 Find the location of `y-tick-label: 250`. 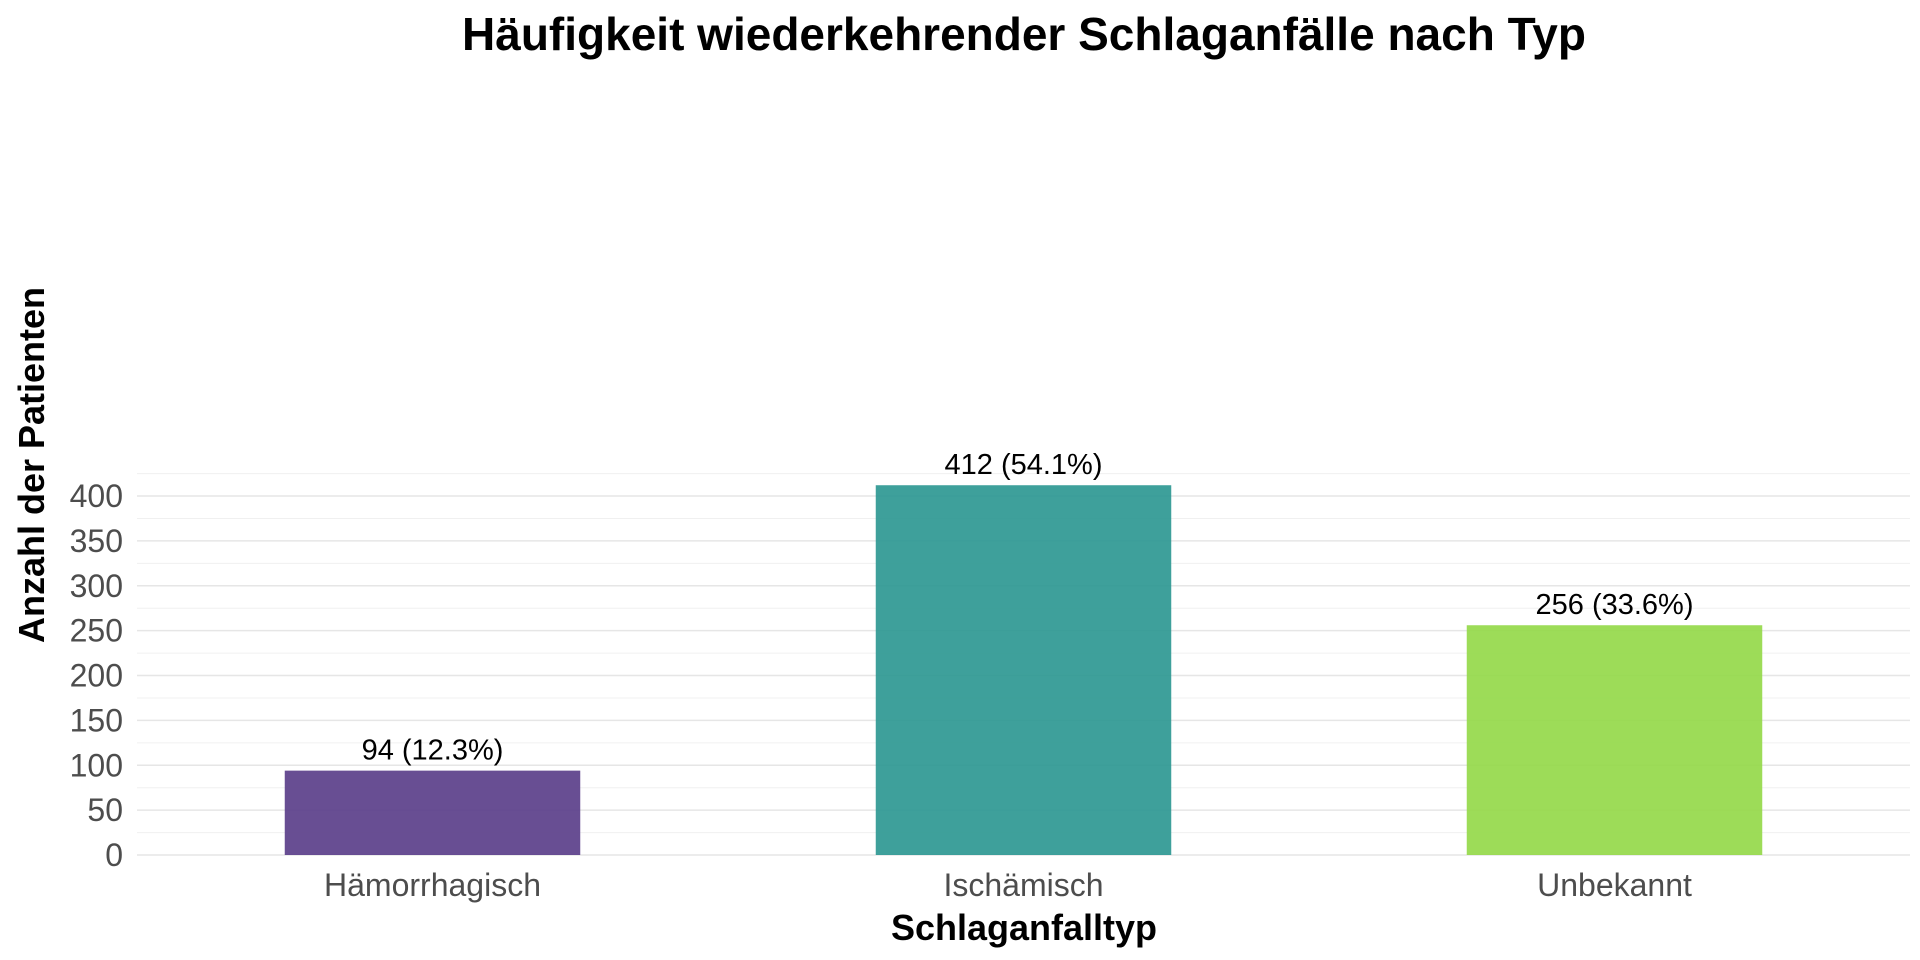

y-tick-label: 250 is located at coordinates (96, 631).